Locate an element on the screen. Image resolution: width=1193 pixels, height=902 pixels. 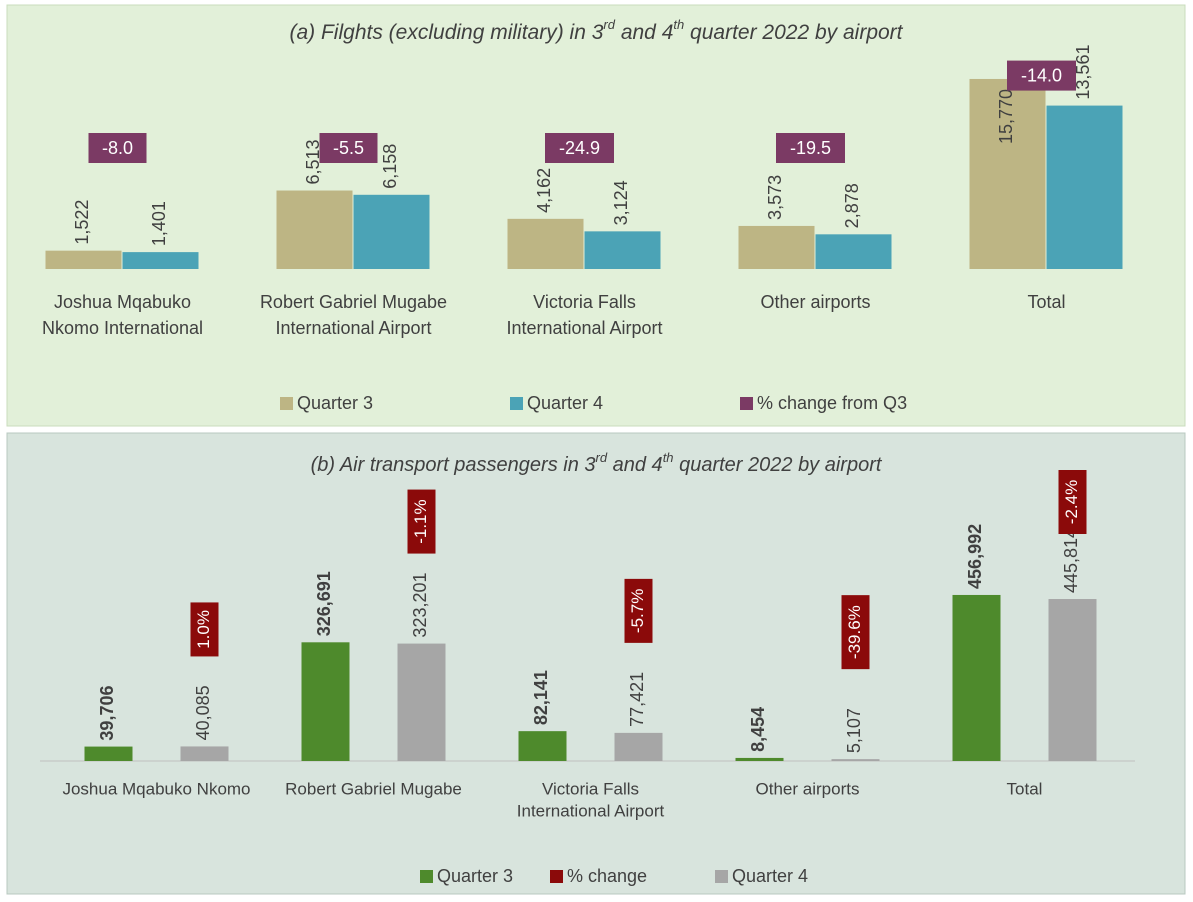
data-label: 2,878 is located at coordinates (852, 205).